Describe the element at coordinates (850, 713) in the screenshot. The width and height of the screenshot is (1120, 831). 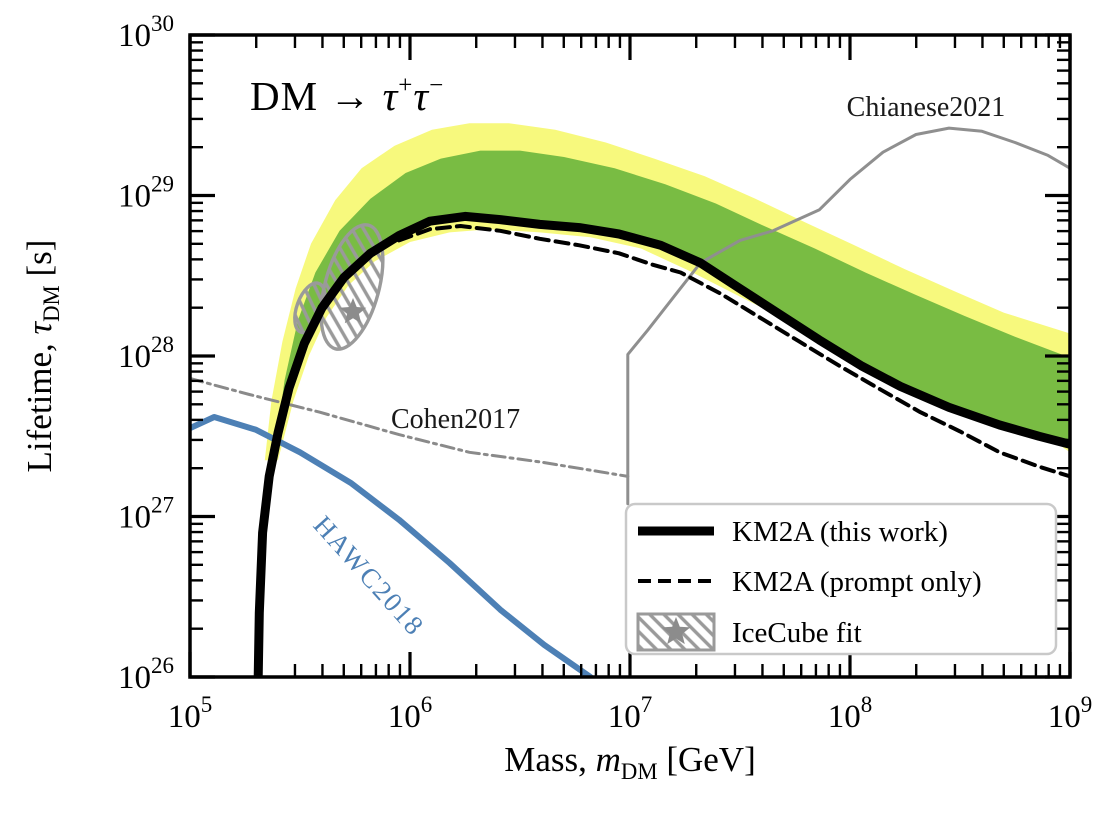
I see `x-tick-label: 10⁸` at that location.